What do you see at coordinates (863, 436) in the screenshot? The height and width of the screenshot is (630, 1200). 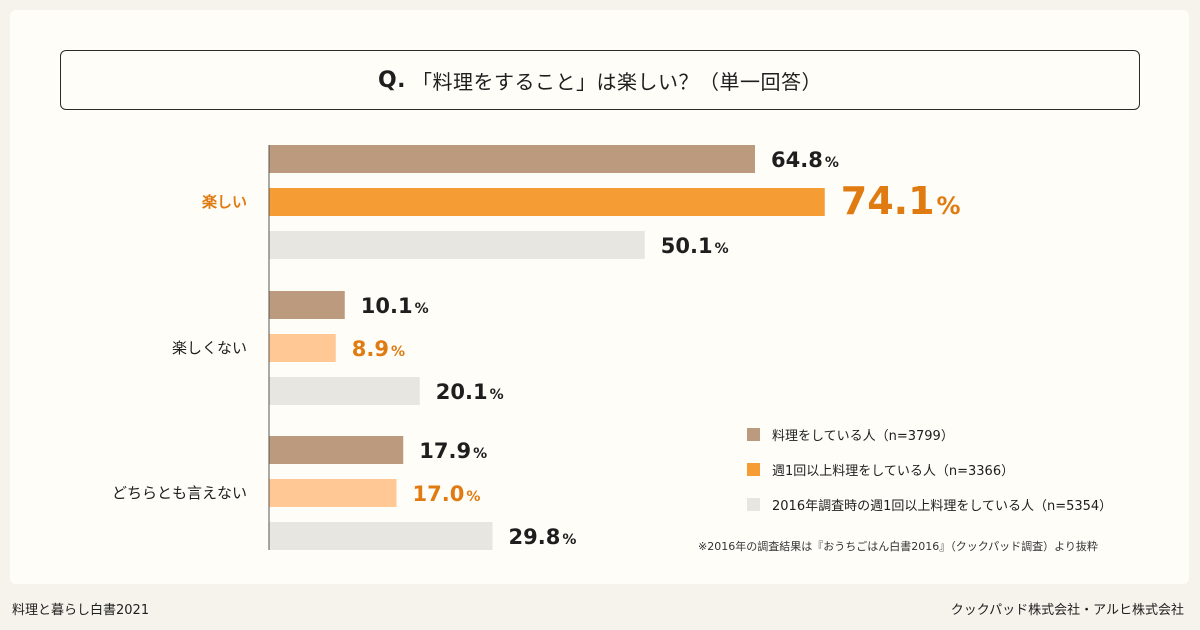 I see `legend-label: 料理をしている人（n=3799）` at bounding box center [863, 436].